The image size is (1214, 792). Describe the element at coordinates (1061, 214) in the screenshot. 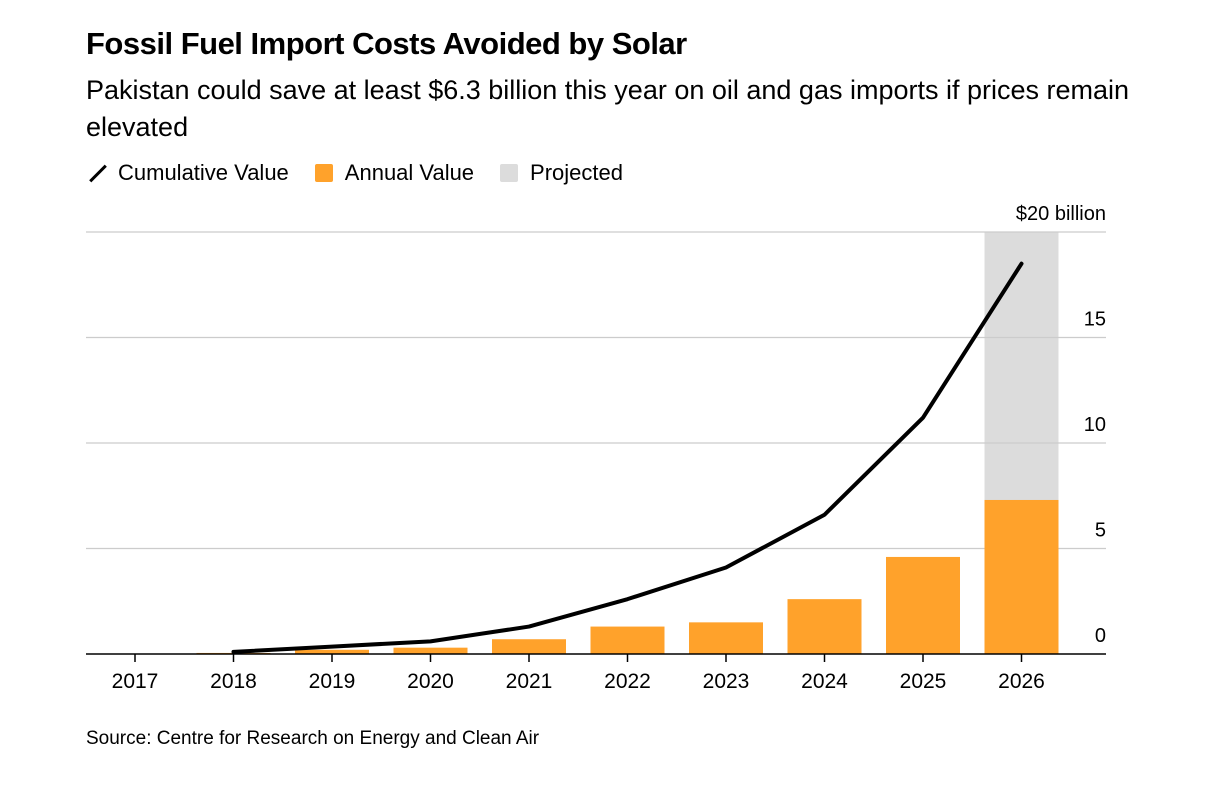

I see `y-tick-label: $20 billion` at that location.